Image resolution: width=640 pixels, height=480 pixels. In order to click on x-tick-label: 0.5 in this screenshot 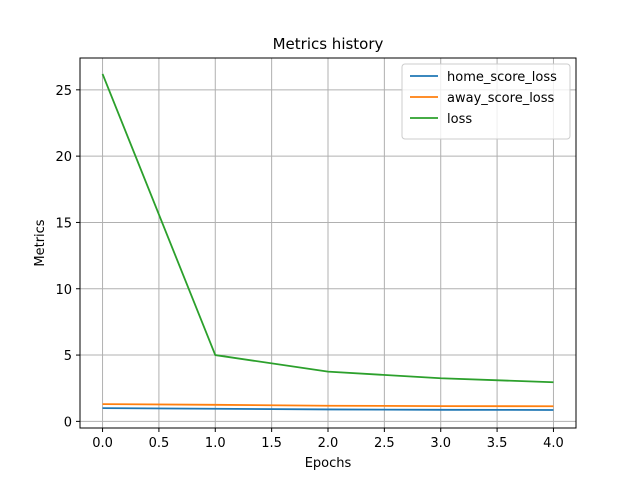, I will do `click(159, 443)`.